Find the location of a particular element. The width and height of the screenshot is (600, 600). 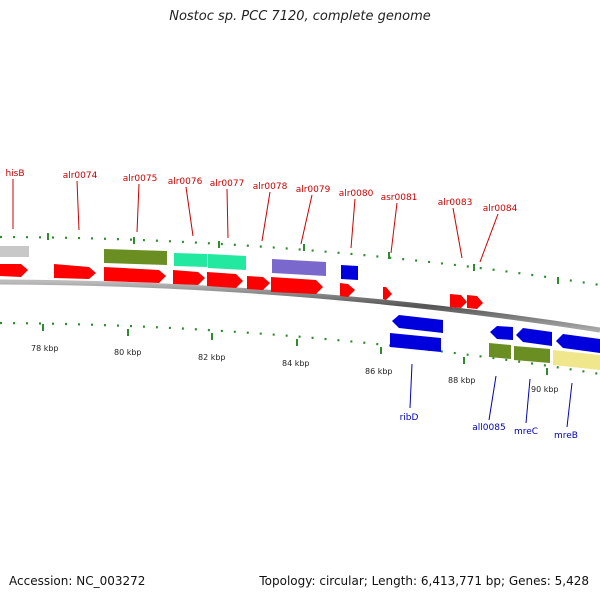

gene-label-alr0077: alr0077 is located at coordinates (227, 184).